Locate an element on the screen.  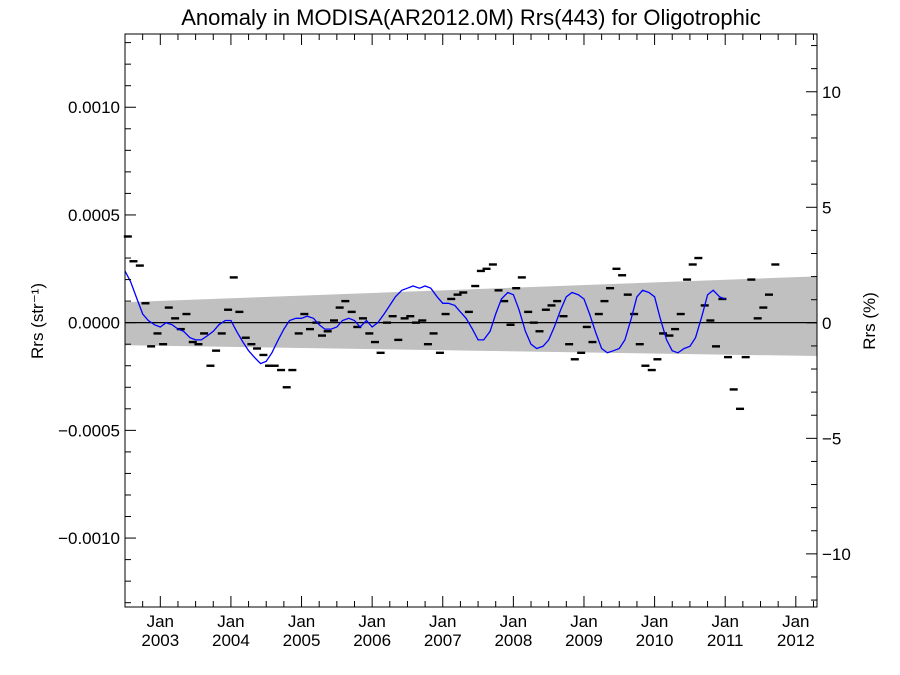
y-left-tick-label: −0.0005 is located at coordinates (89, 430).